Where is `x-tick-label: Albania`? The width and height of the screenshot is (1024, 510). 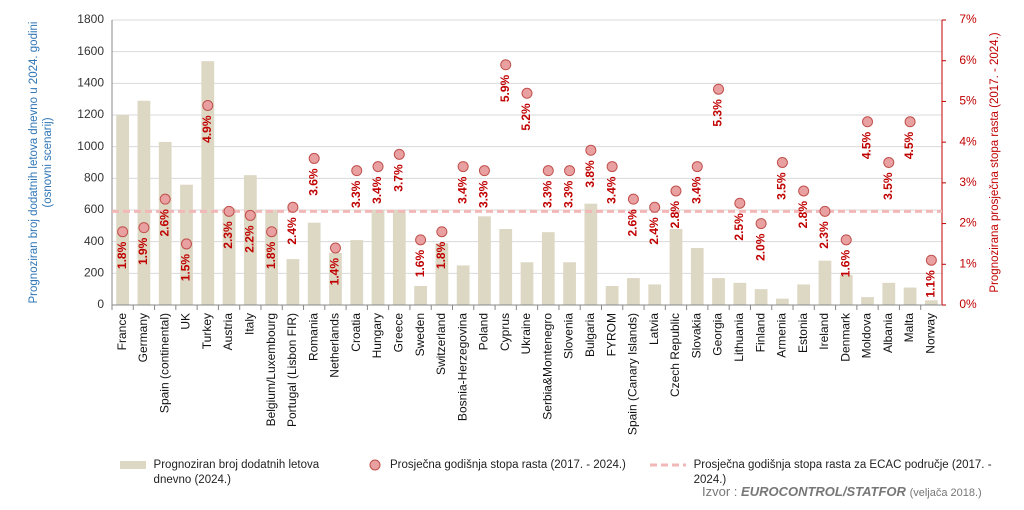 x-tick-label: Albania is located at coordinates (888, 333).